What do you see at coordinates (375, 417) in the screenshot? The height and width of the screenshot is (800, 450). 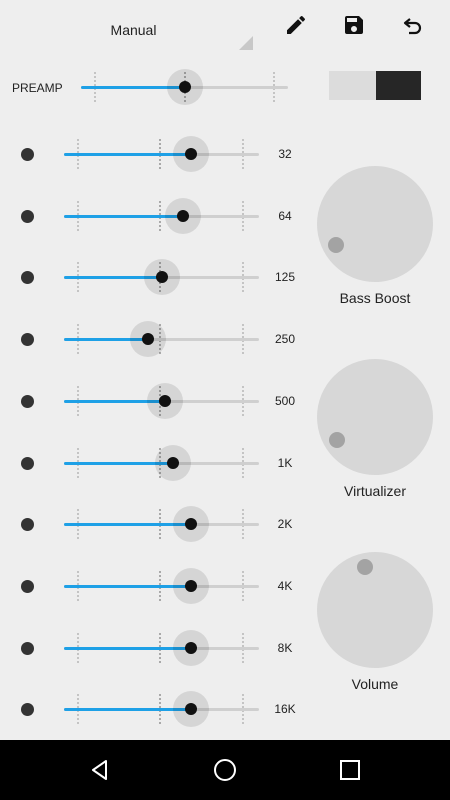 I see `virtualizer-knob` at bounding box center [375, 417].